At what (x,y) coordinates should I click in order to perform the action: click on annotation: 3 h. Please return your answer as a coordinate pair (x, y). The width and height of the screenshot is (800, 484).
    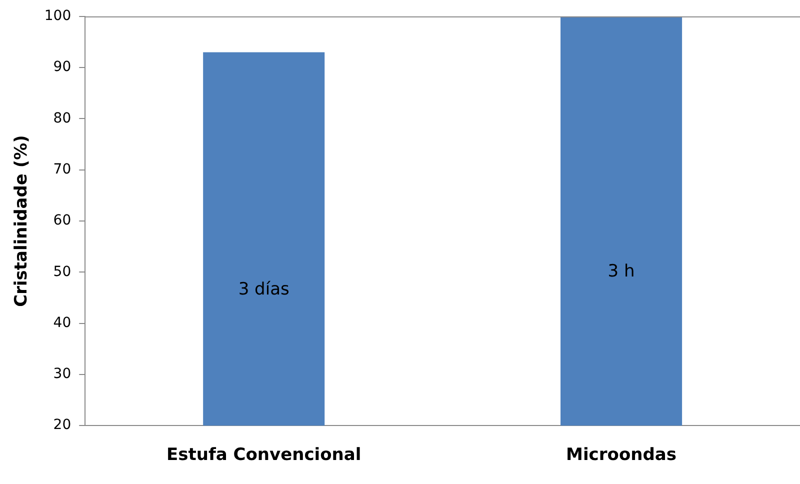
    Looking at the image, I should click on (621, 272).